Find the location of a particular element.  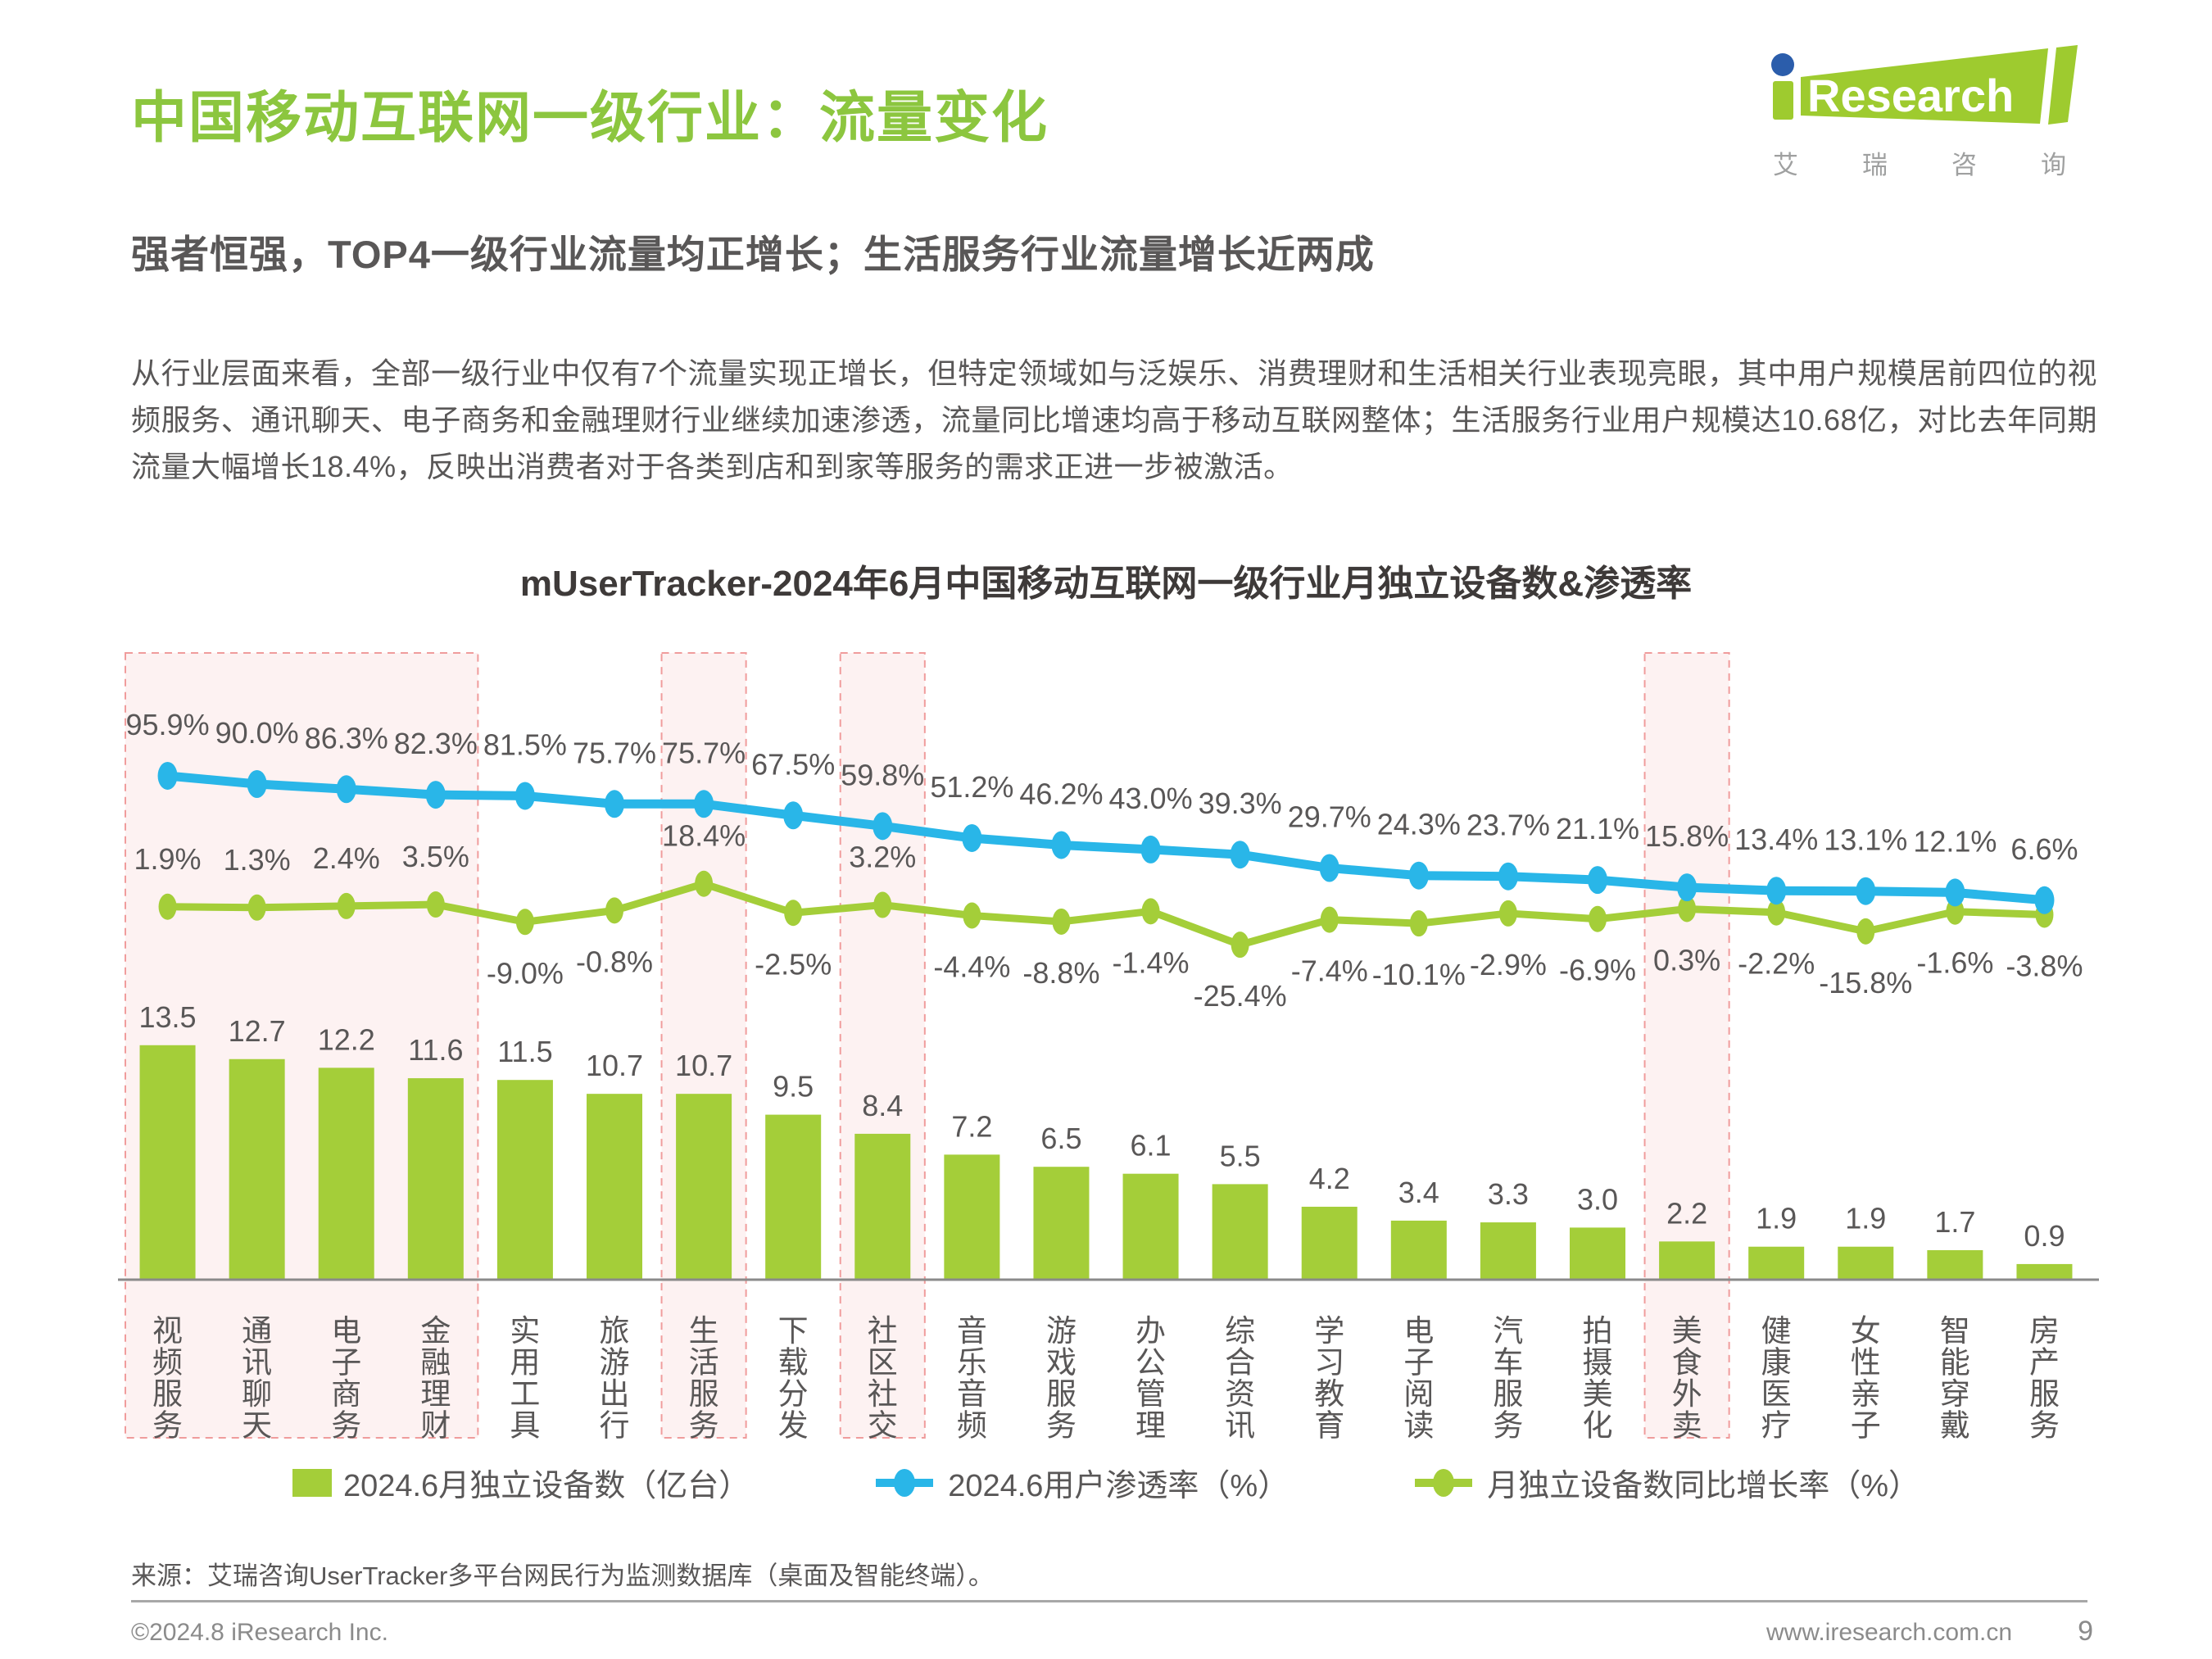

growth-value-label: 3.5% is located at coordinates (435, 856).